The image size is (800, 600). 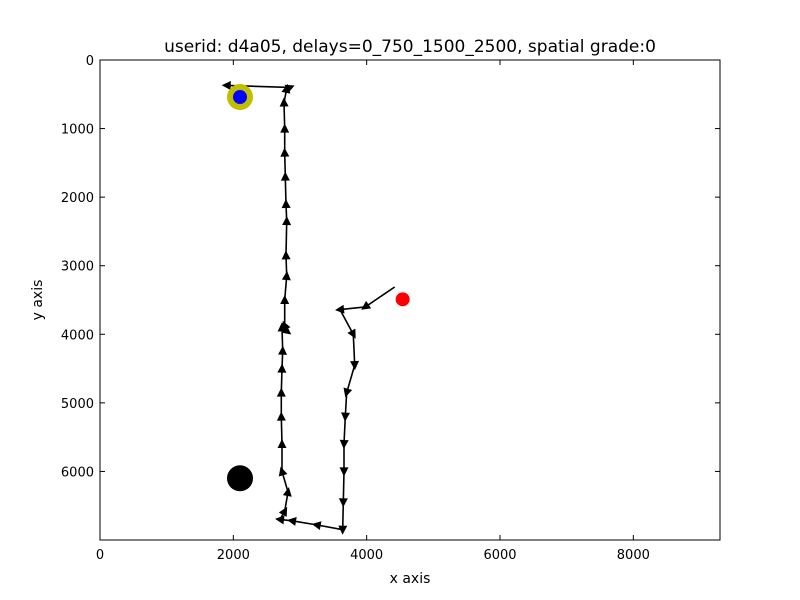 I want to click on x-tick-label: 0, so click(x=100, y=555).